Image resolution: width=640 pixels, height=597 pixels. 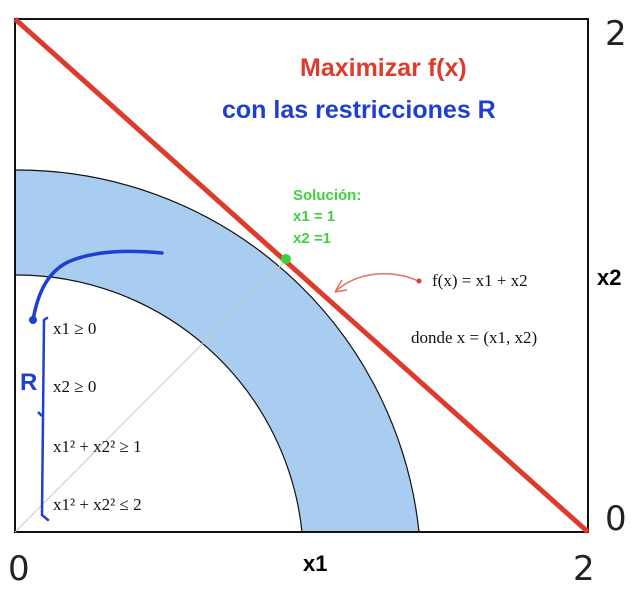 I want to click on constraint-1: x1 ≥ 0, so click(x=74, y=328).